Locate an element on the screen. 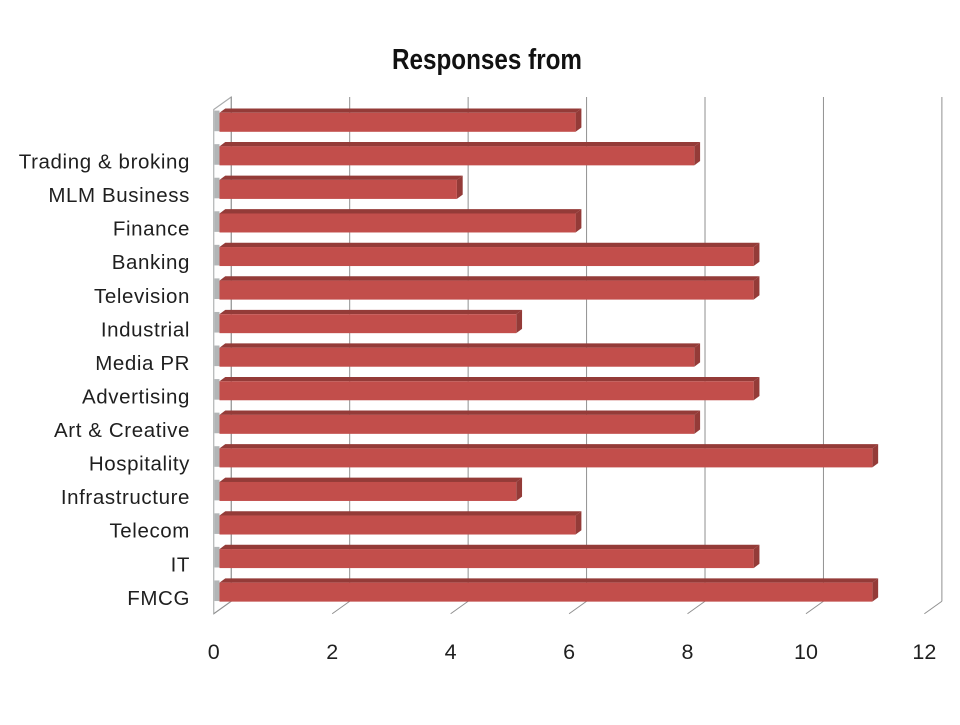 The height and width of the screenshot is (725, 960). svg-text: Finance is located at coordinates (151, 229).